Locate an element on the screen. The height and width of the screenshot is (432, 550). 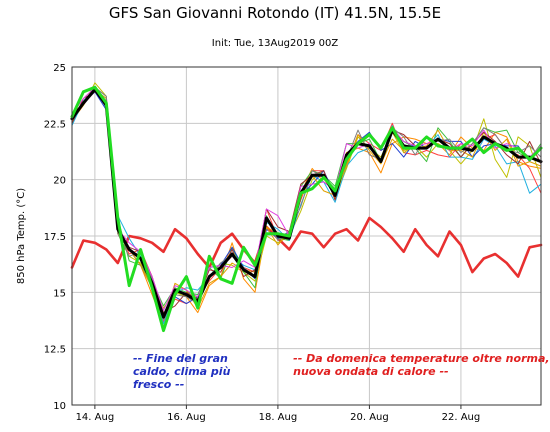
y-tick-label: 12.5 is located at coordinates (55, 350).